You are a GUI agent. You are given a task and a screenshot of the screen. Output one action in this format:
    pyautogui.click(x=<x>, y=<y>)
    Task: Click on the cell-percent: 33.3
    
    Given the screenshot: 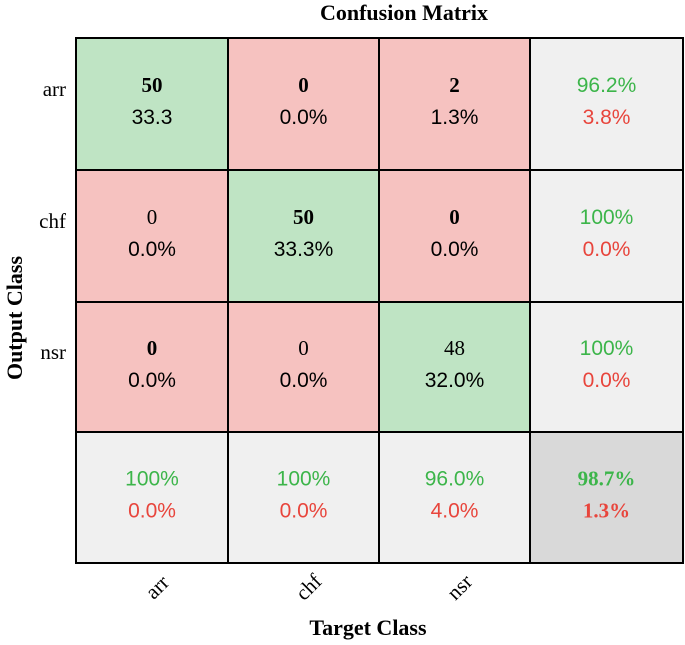 What is the action you would take?
    pyautogui.click(x=152, y=117)
    